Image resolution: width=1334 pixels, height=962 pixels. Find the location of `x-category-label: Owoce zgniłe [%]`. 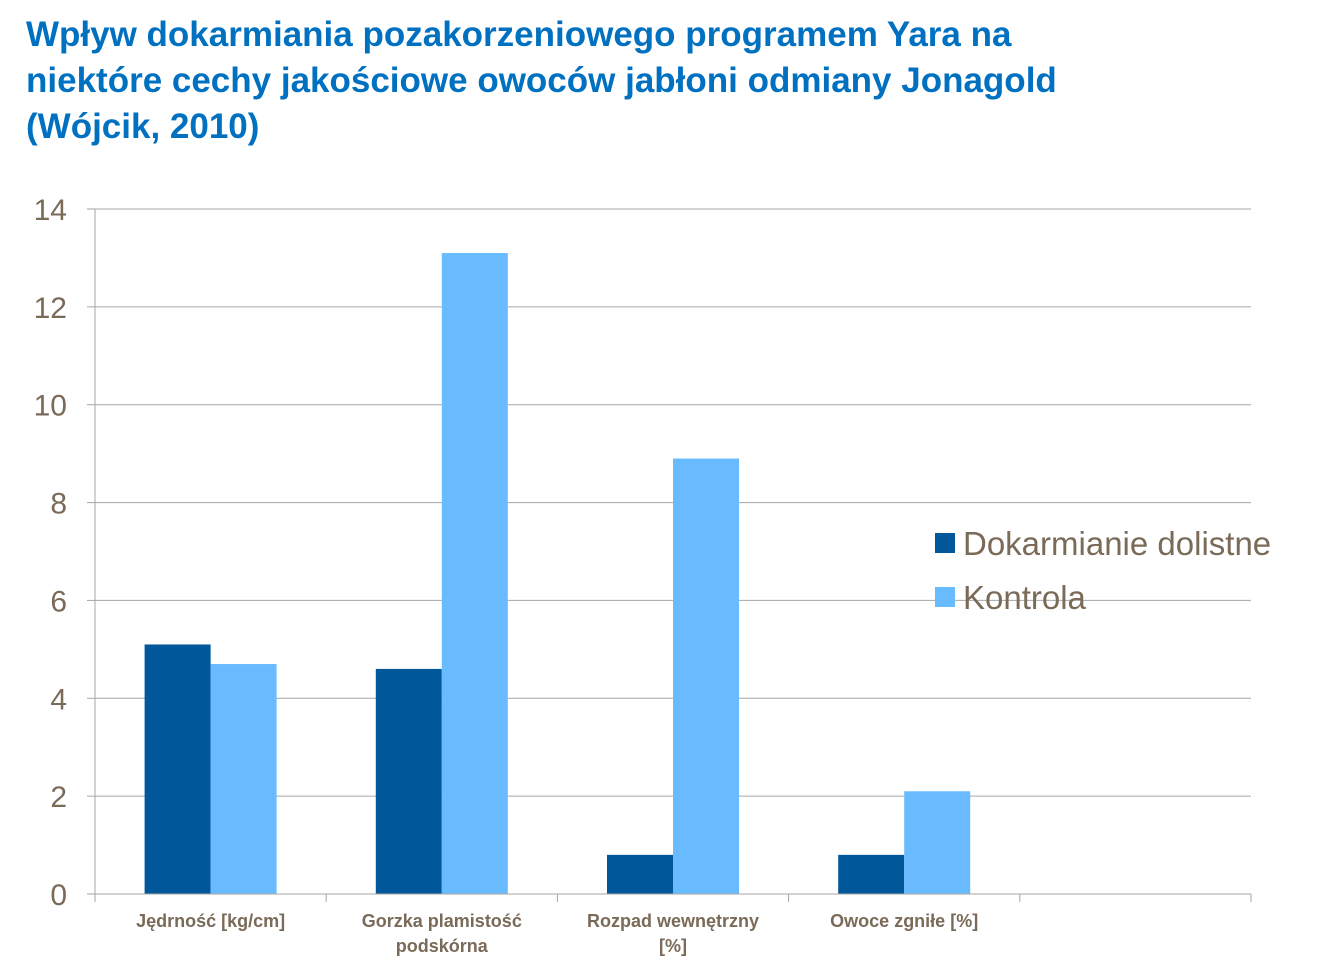

x-category-label: Owoce zgniłe [%] is located at coordinates (904, 921).